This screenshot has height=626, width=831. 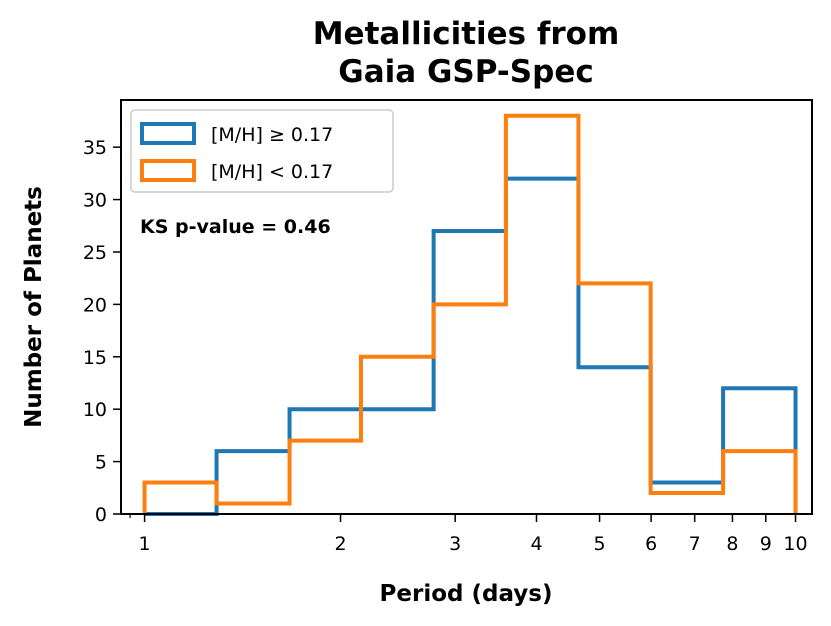 I want to click on legend-swatch-high-metallicity, so click(x=168, y=133).